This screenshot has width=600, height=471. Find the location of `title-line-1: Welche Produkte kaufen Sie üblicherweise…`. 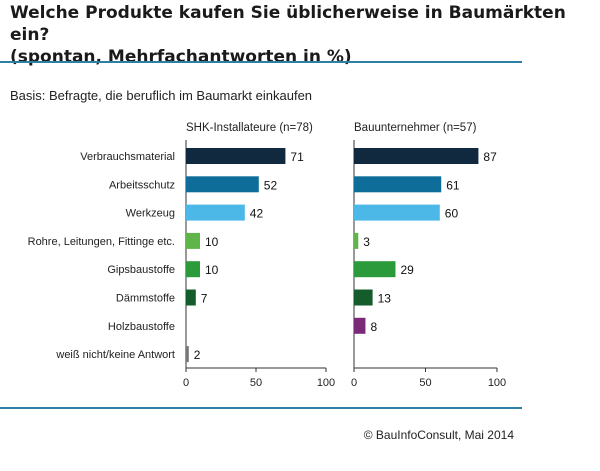

title-line-1: Welche Produkte kaufen Sie üblicherweise… is located at coordinates (288, 24).